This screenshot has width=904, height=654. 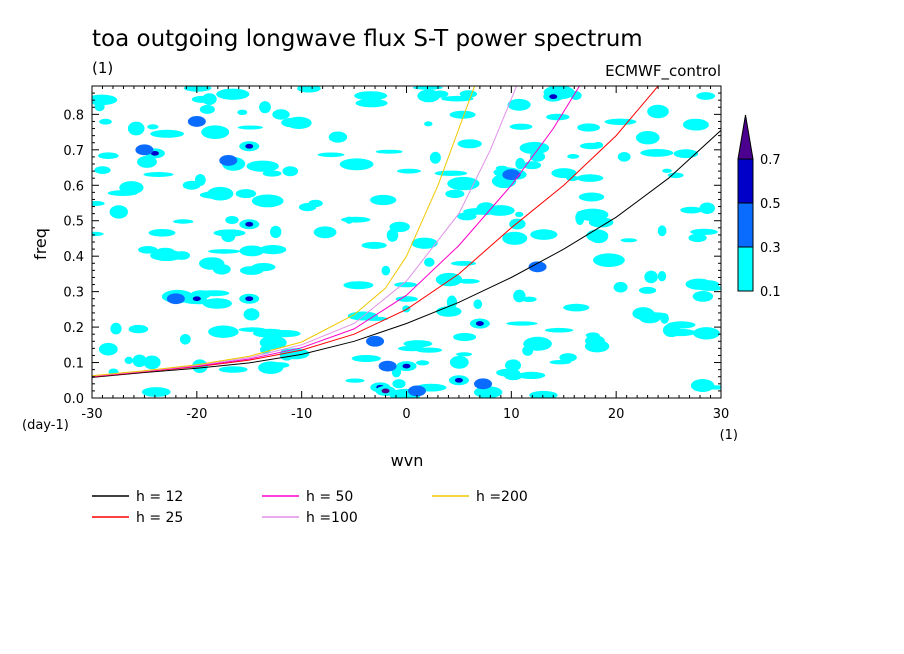 What do you see at coordinates (663, 71) in the screenshot?
I see `chart-subtitle-right: ECMWF_control` at bounding box center [663, 71].